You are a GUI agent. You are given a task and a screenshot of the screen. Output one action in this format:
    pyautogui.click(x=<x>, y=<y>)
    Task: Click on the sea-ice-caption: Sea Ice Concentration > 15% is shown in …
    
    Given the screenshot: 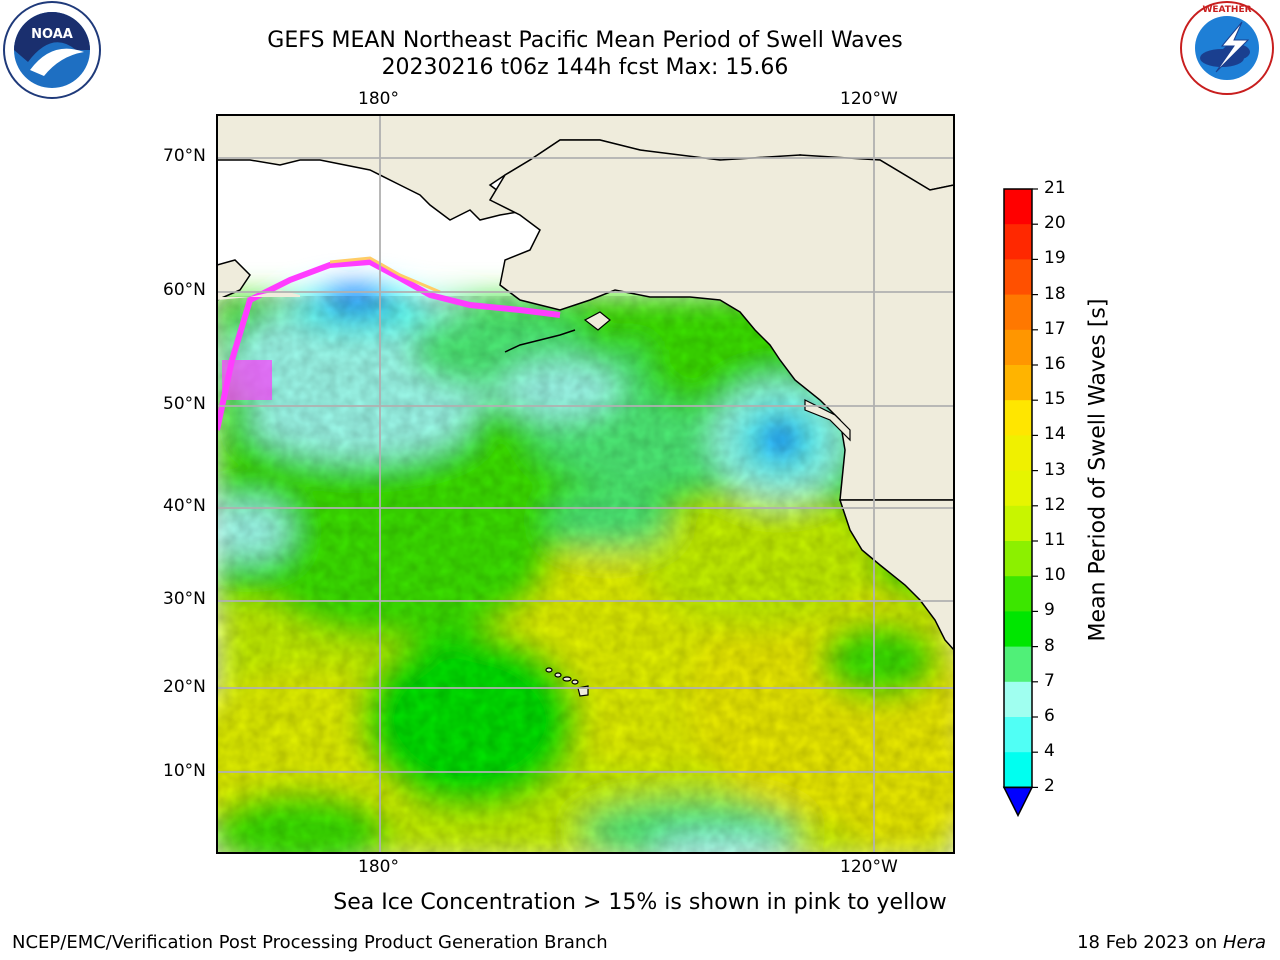 What is the action you would take?
    pyautogui.click(x=640, y=902)
    